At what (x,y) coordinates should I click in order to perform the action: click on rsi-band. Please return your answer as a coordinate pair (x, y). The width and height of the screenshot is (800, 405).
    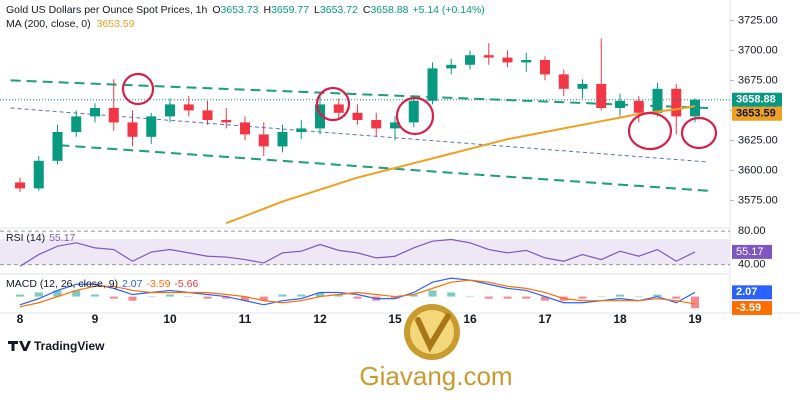
    Looking at the image, I should click on (365, 252).